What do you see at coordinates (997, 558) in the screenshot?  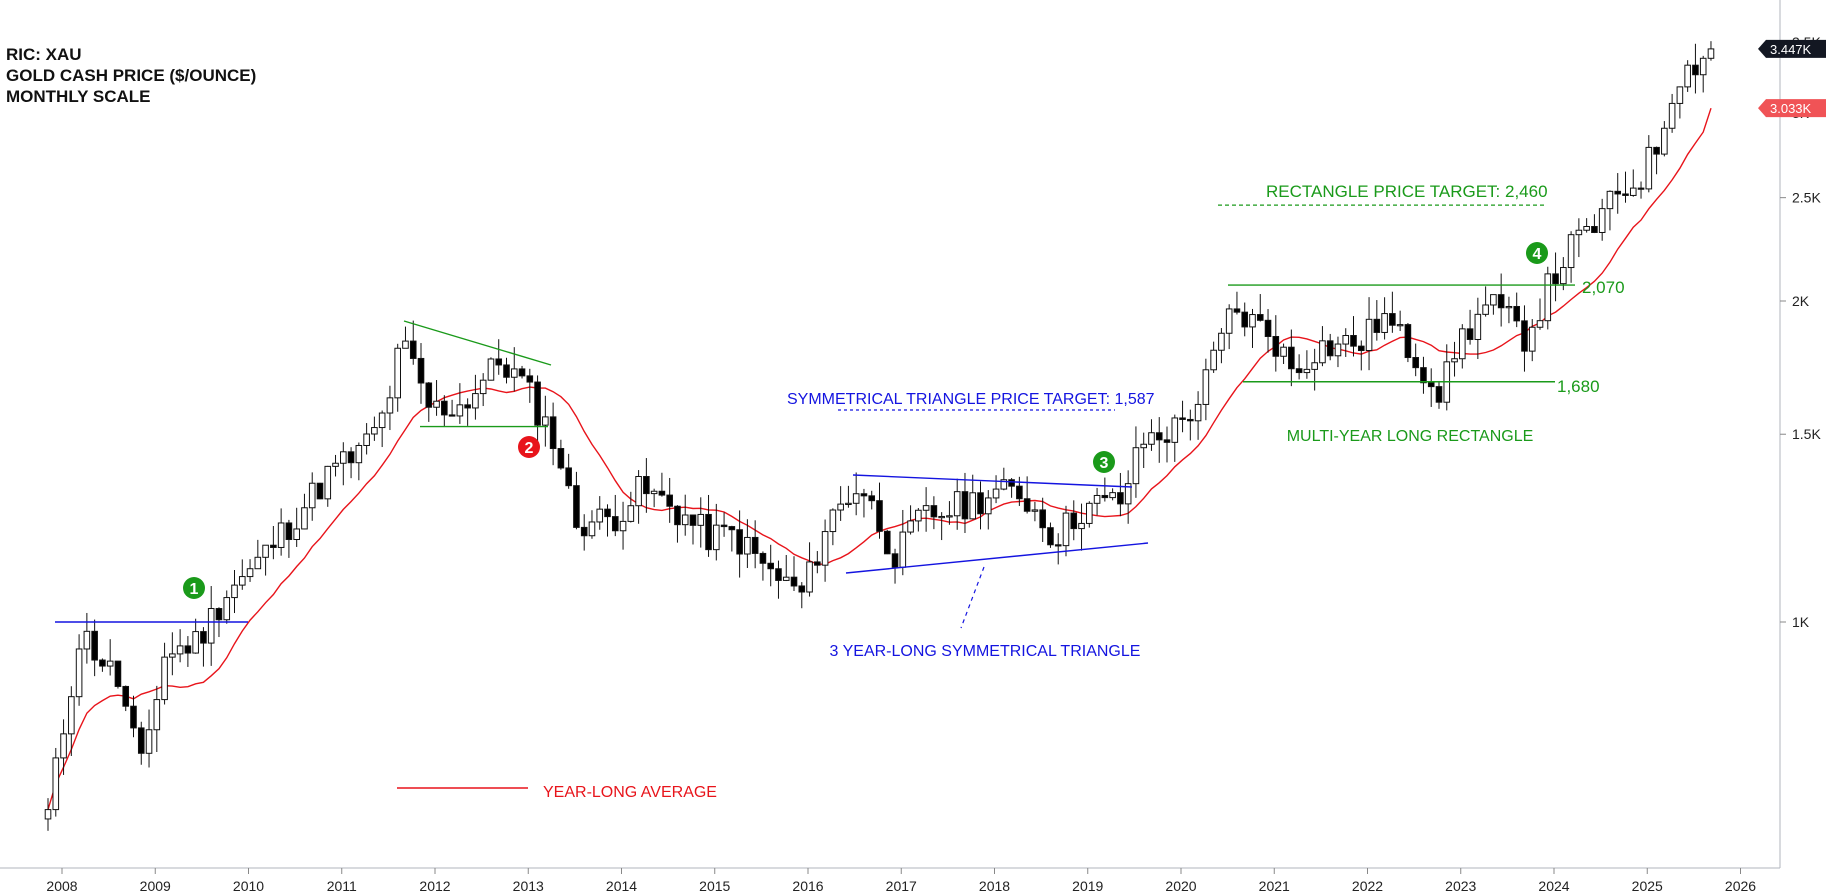 I see `triangle-lower-line` at bounding box center [997, 558].